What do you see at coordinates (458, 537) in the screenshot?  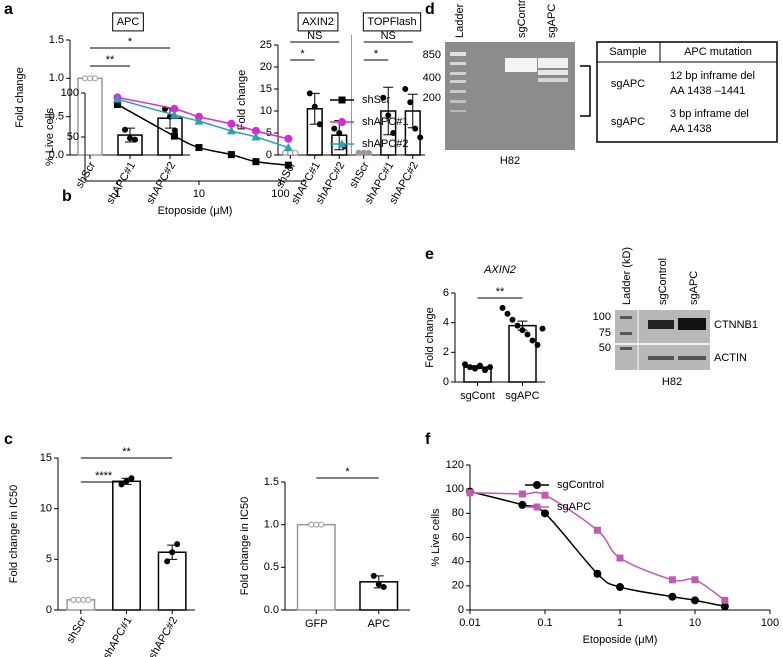 I see `y-tick-label: 60` at bounding box center [458, 537].